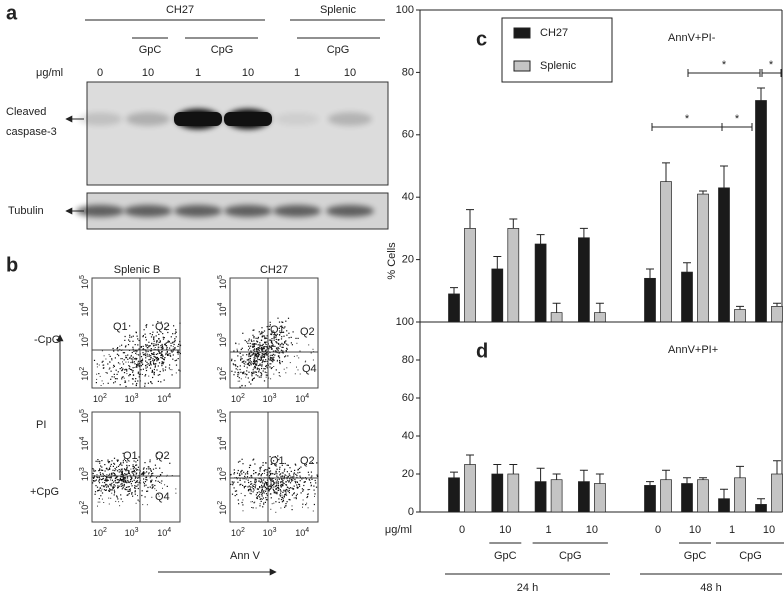 This screenshot has height=596, width=784. What do you see at coordinates (558, 66) in the screenshot?
I see `legend-label: Splenic` at bounding box center [558, 66].